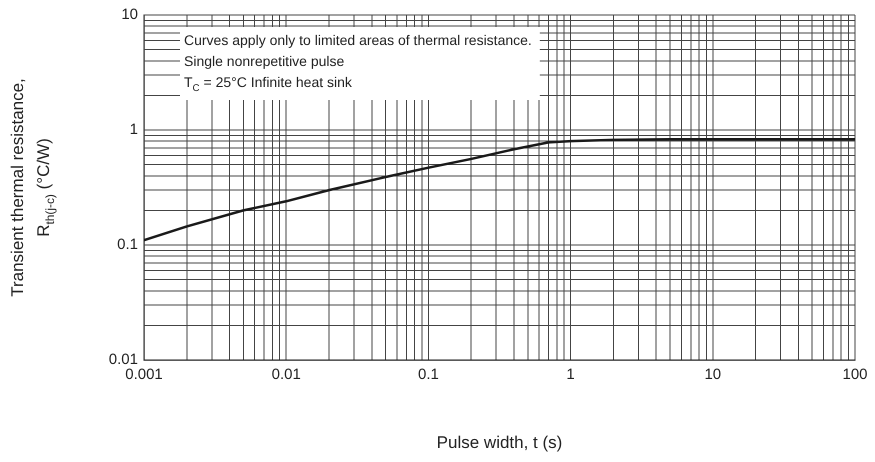  What do you see at coordinates (129, 15) in the screenshot?
I see `y-tick-label: 10` at bounding box center [129, 15].